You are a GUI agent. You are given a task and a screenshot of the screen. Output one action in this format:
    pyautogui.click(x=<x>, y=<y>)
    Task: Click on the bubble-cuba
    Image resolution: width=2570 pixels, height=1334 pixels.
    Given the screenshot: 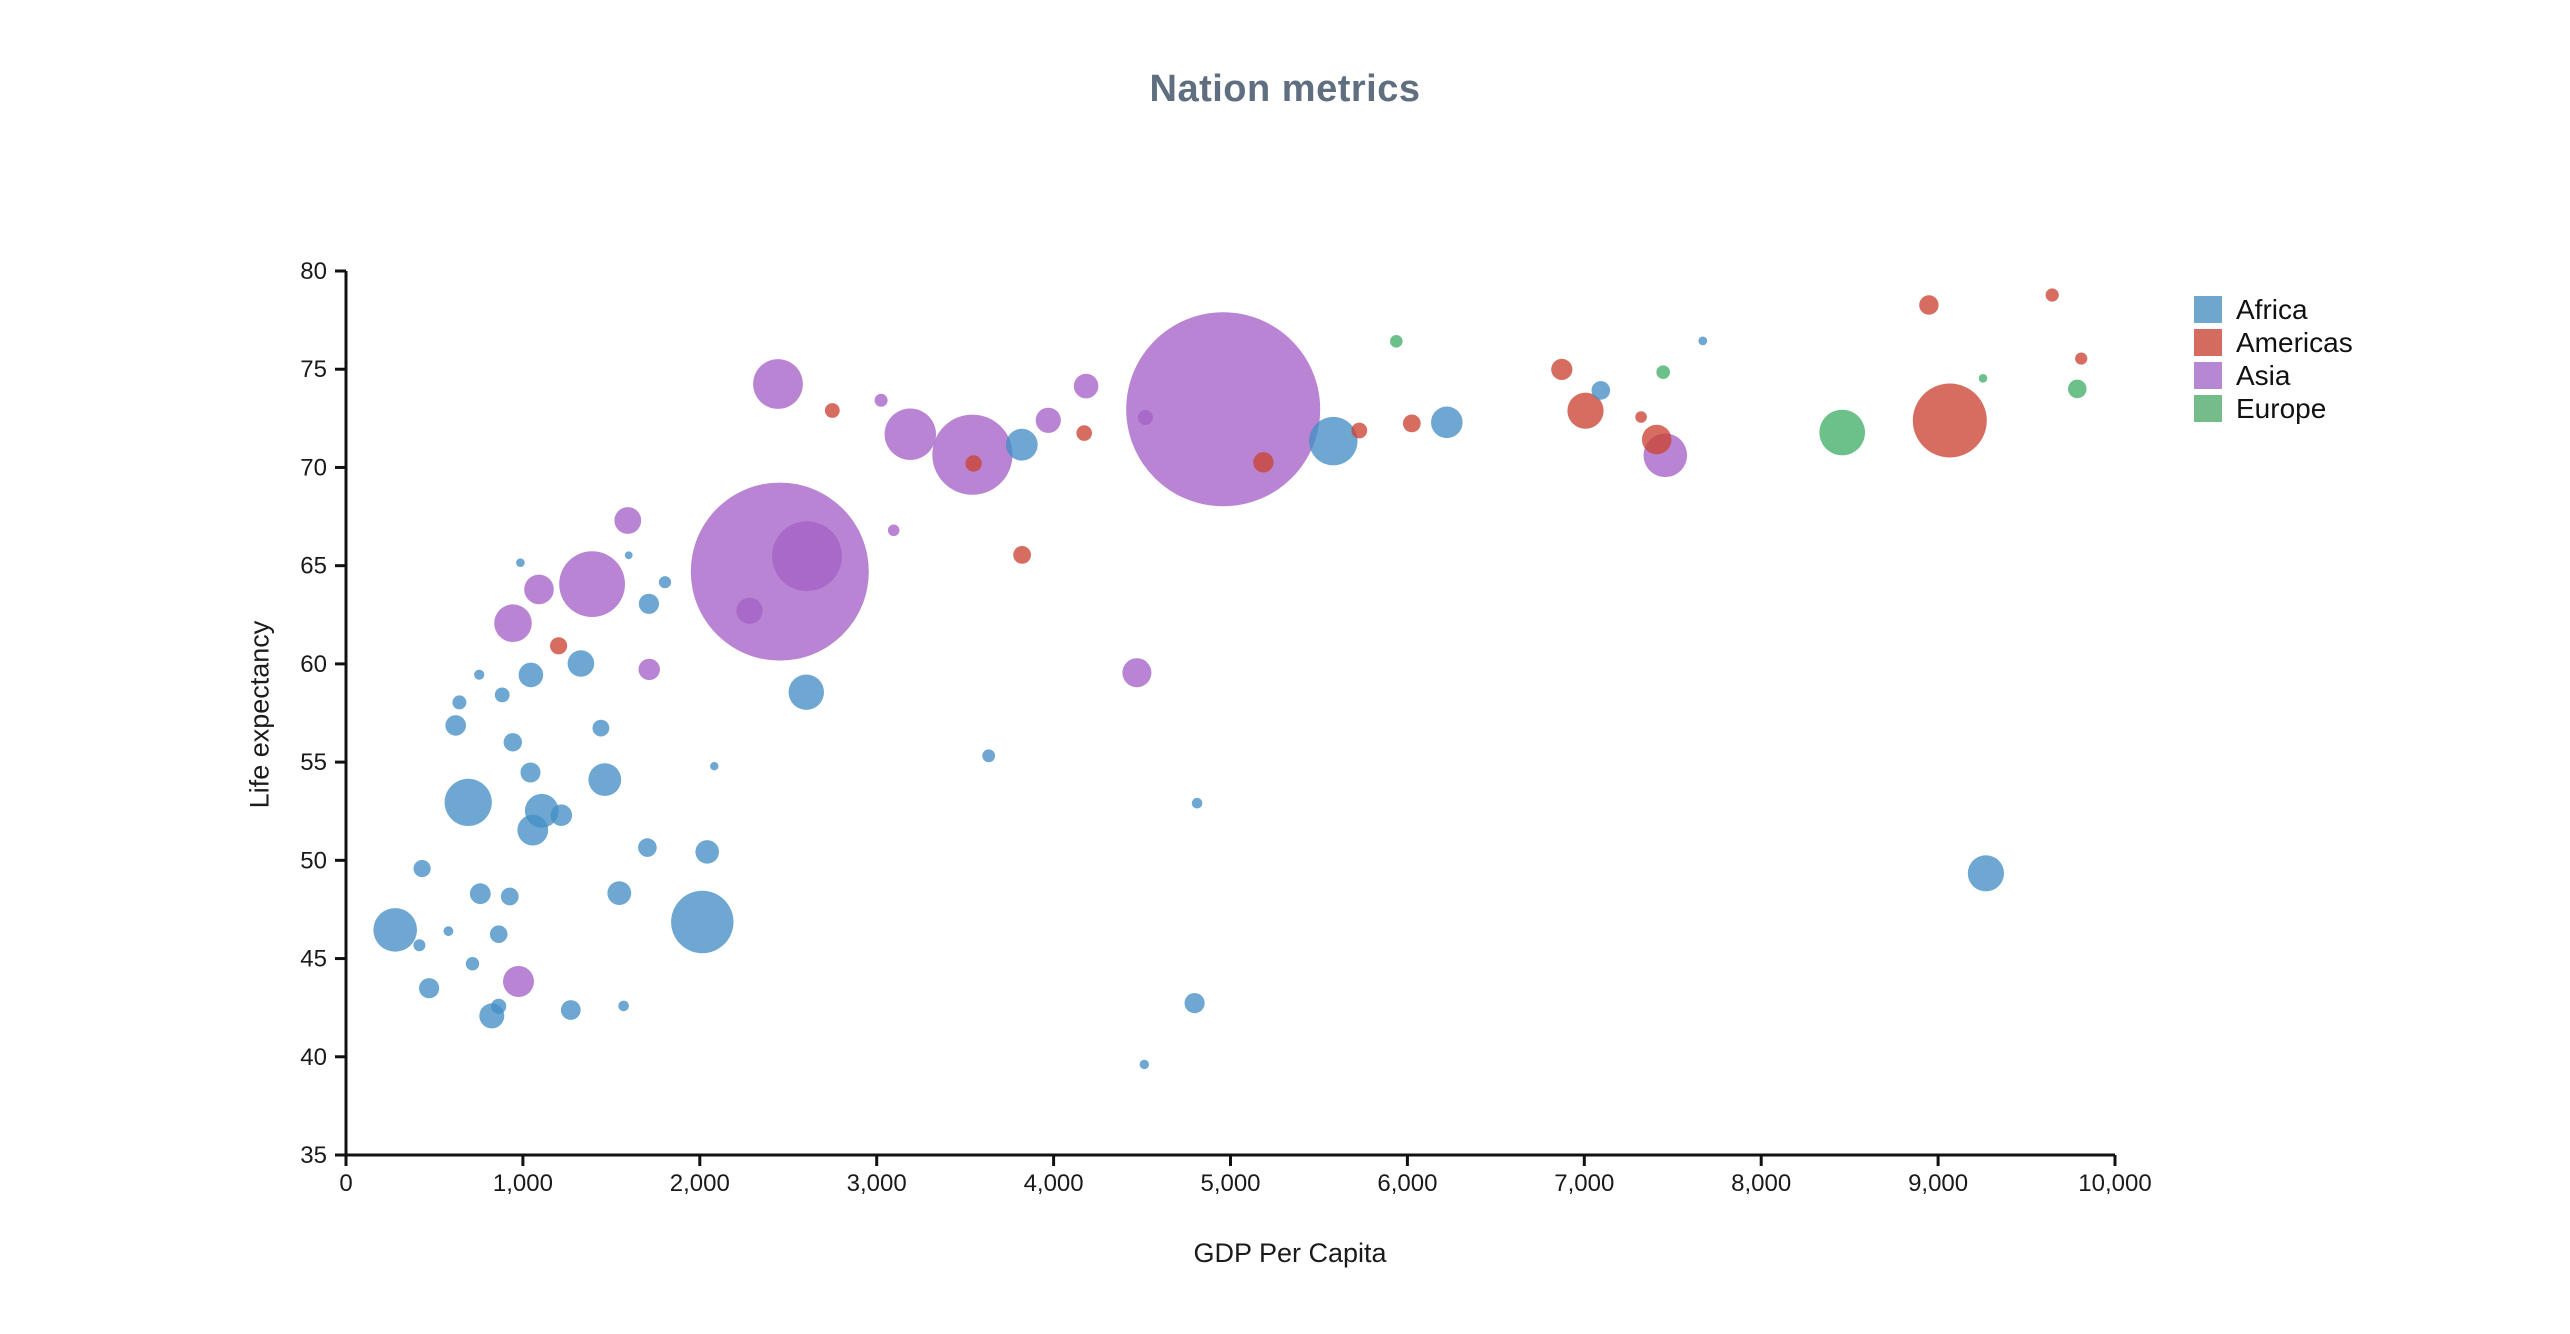 What is the action you would take?
    pyautogui.click(x=1929, y=305)
    